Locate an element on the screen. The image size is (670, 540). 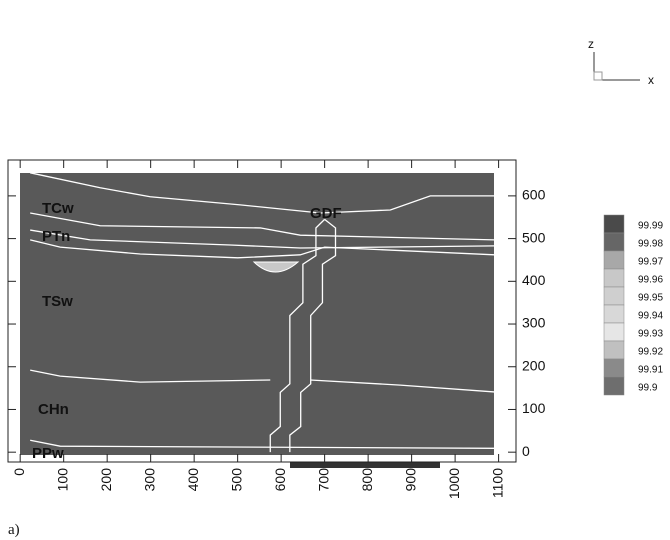
x-tick-label: 200 is located at coordinates (106, 480).